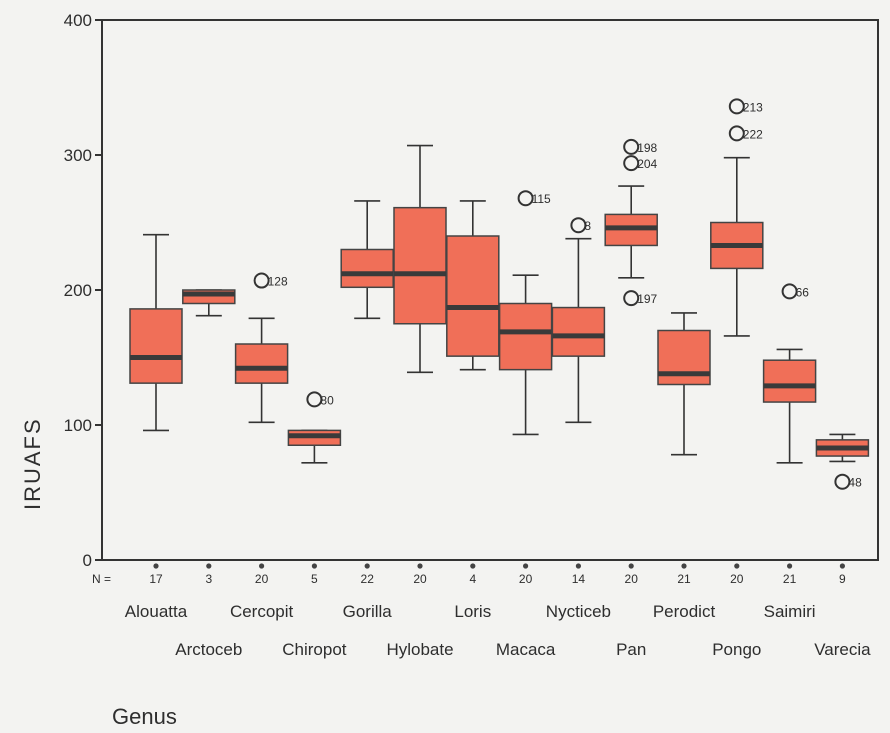  I want to click on outlier-label: 128, so click(278, 282).